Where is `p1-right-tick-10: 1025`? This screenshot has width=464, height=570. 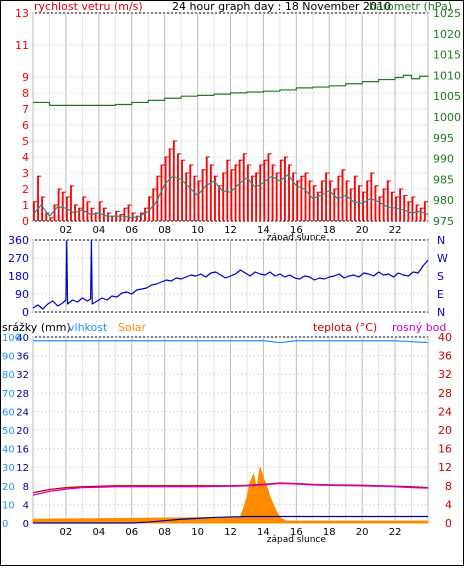 p1-right-tick-10: 1025 is located at coordinates (447, 13).